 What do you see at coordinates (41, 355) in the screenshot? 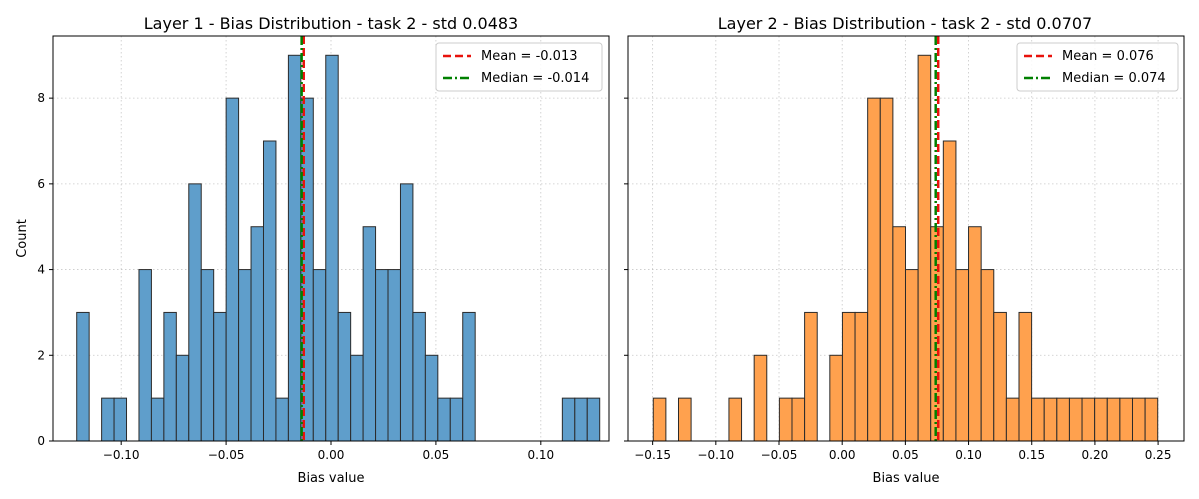
I see `y-tick-label: 2` at bounding box center [41, 355].